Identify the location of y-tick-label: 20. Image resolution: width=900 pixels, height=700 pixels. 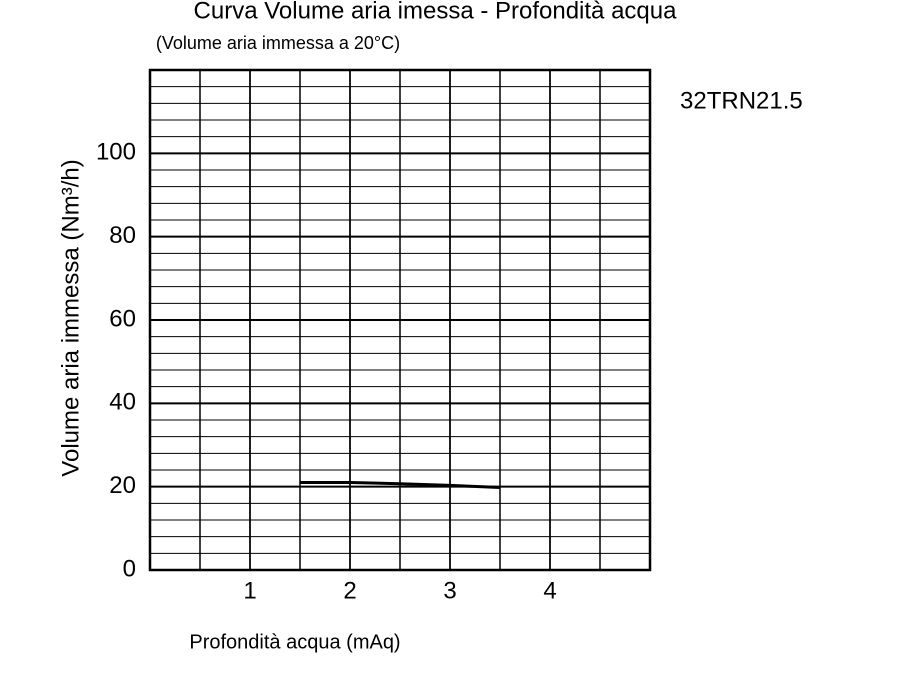
(122, 485).